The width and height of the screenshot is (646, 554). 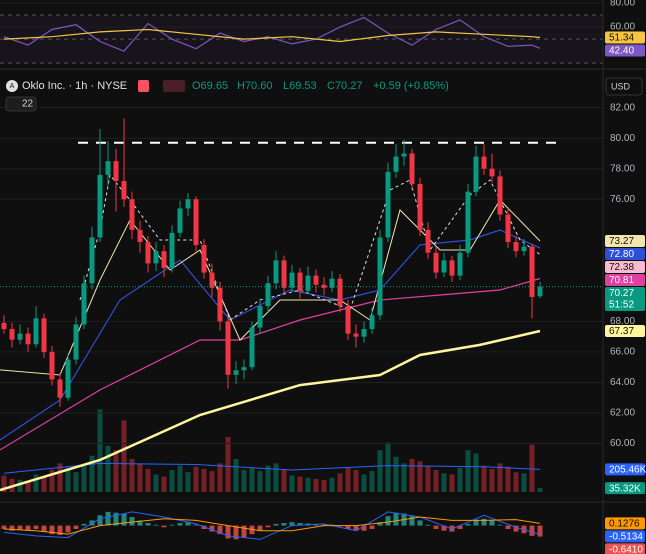 I want to click on indicator-toggle, so click(x=21, y=104).